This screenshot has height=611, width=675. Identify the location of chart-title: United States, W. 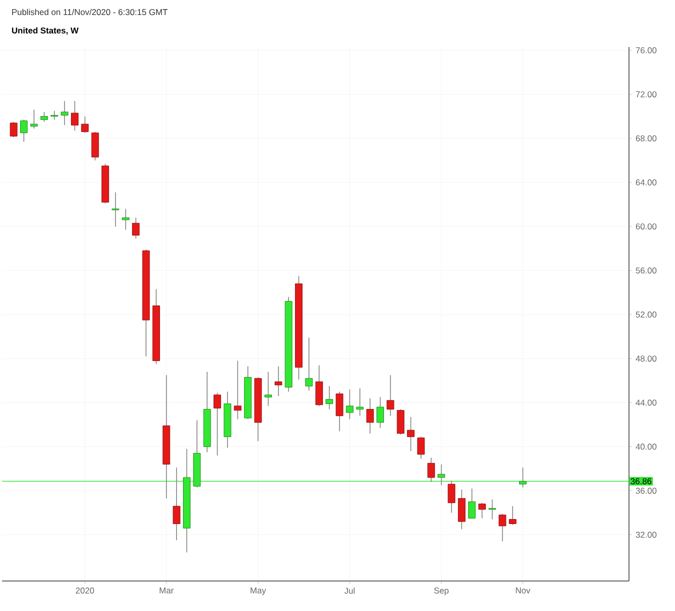
(45, 31).